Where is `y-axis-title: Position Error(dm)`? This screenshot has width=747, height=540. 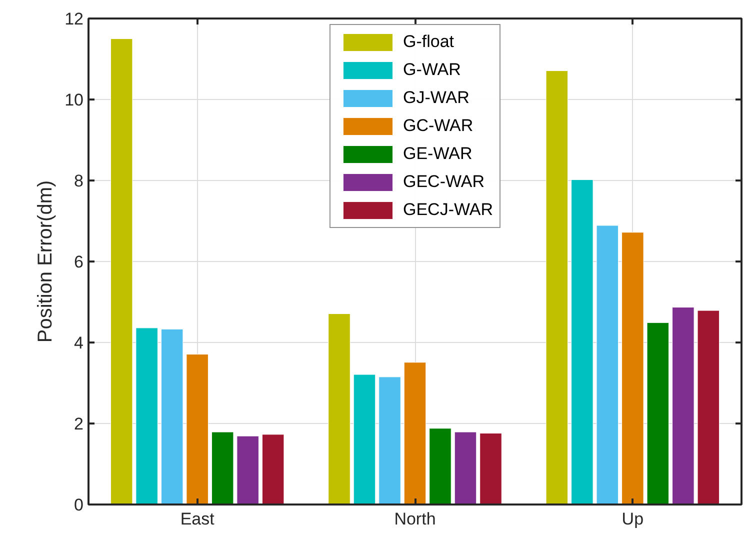
y-axis-title: Position Error(dm) is located at coordinates (45, 261).